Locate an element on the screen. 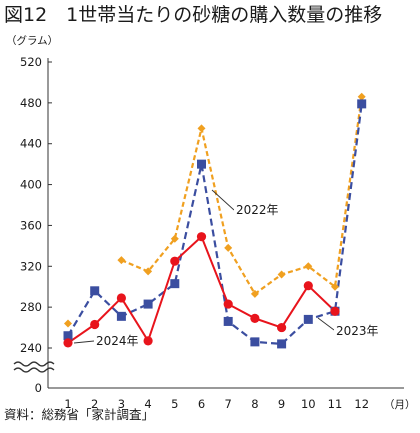 This screenshot has height=433, width=420. y-tick-label: 440 is located at coordinates (31, 144).